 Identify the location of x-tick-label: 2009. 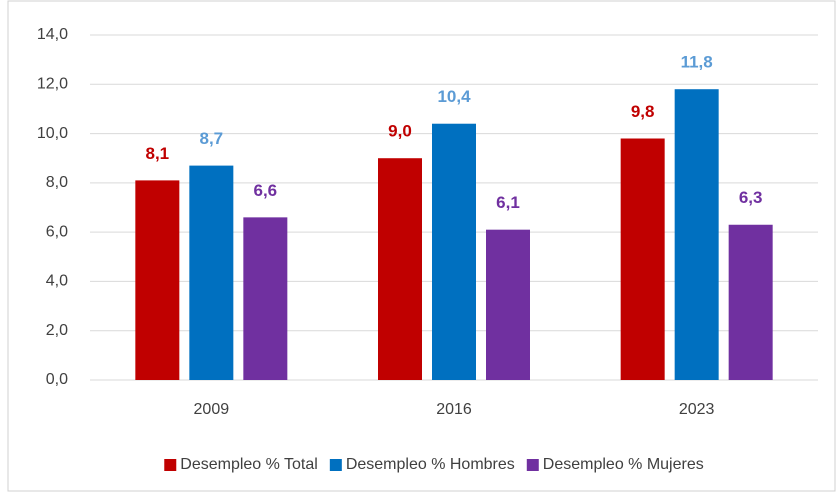
(212, 409).